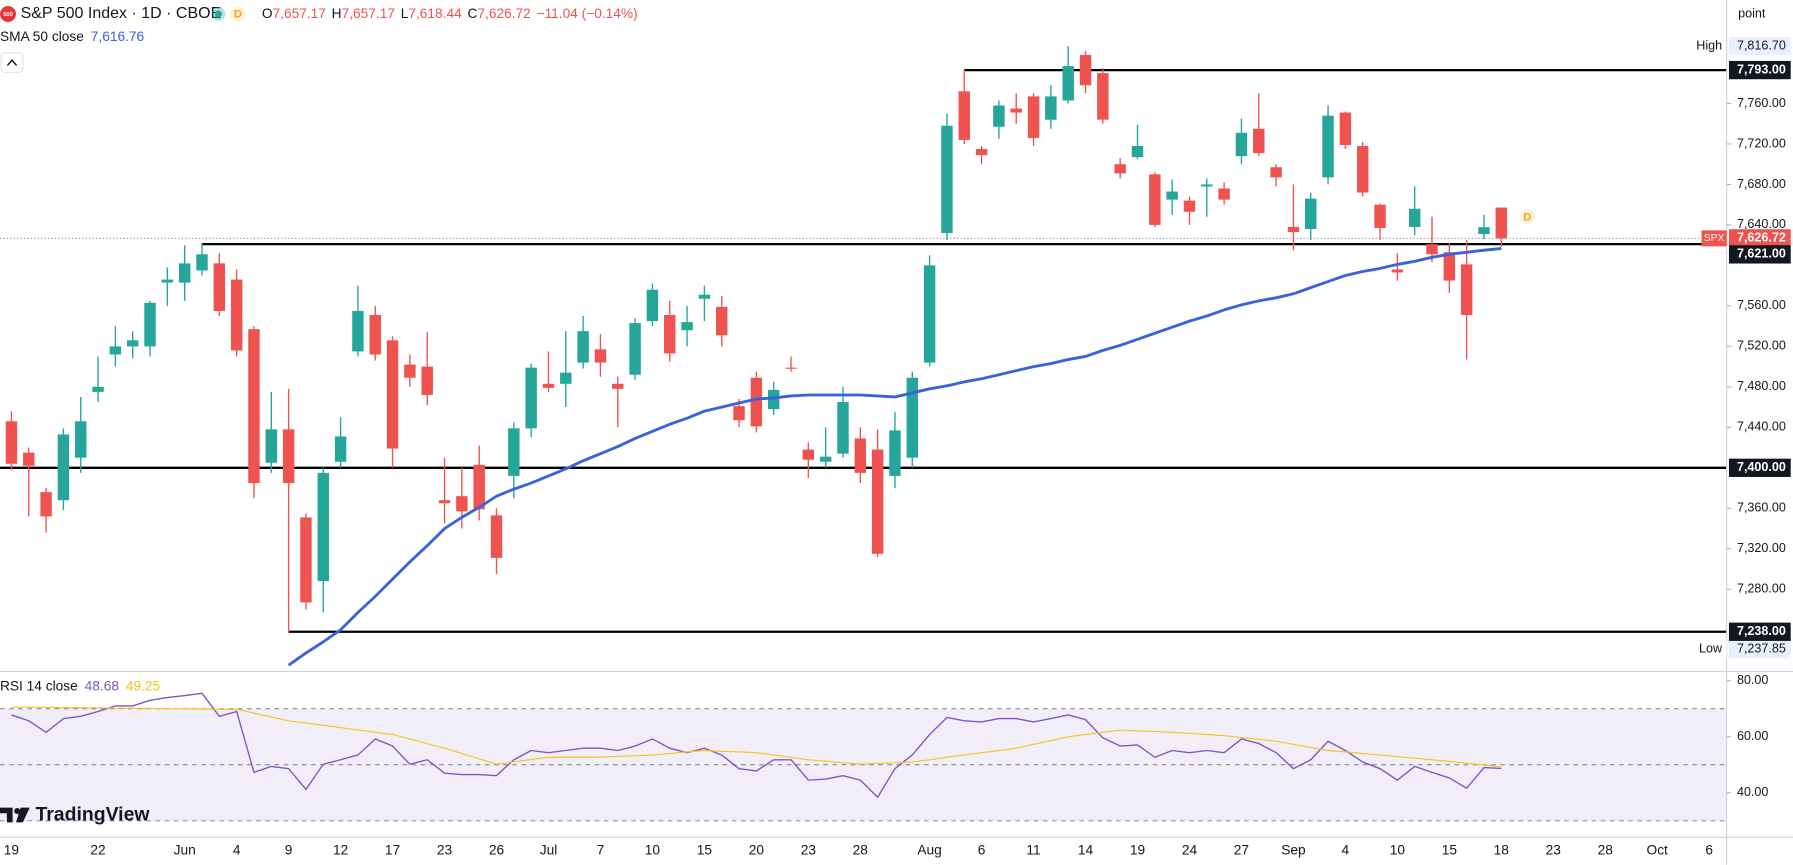 The width and height of the screenshot is (1793, 865). What do you see at coordinates (1761, 346) in the screenshot?
I see `y-tick-label: 7,520.00` at bounding box center [1761, 346].